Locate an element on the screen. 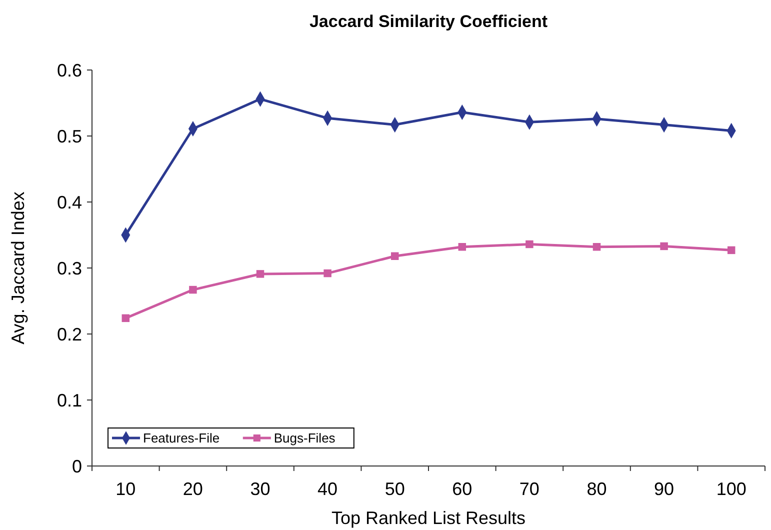 Image resolution: width=771 pixels, height=530 pixels. y-tick-label: 0.1 is located at coordinates (69, 400).